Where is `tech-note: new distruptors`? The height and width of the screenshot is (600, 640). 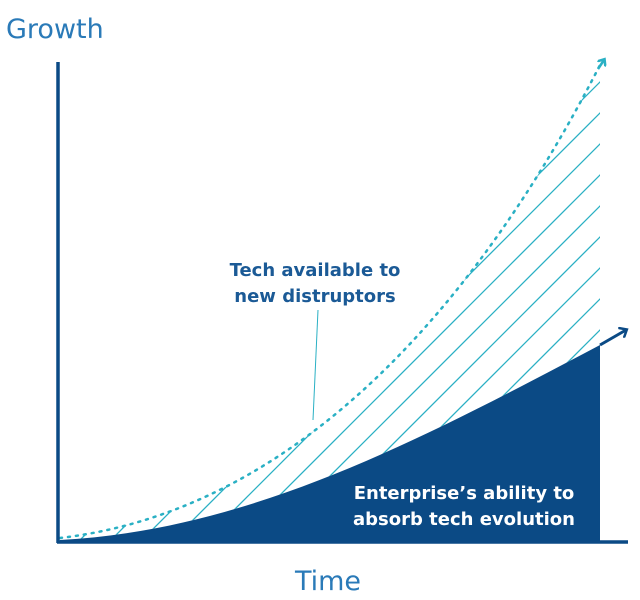 tech-note: new distruptors is located at coordinates (314, 296).